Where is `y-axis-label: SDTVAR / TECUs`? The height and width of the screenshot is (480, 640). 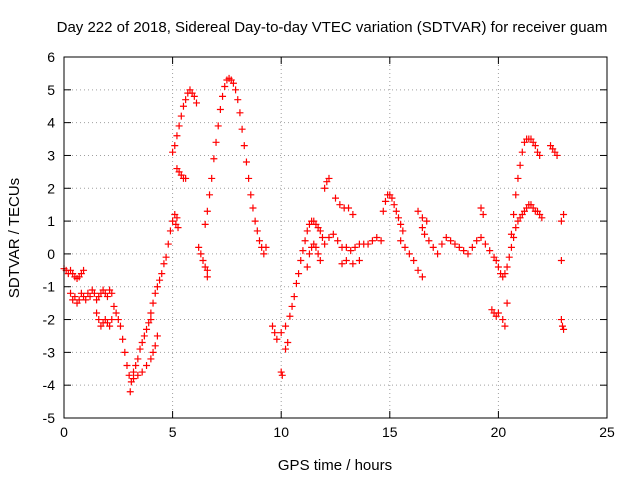
y-axis-label: SDTVAR / TECUs is located at coordinates (14, 238).